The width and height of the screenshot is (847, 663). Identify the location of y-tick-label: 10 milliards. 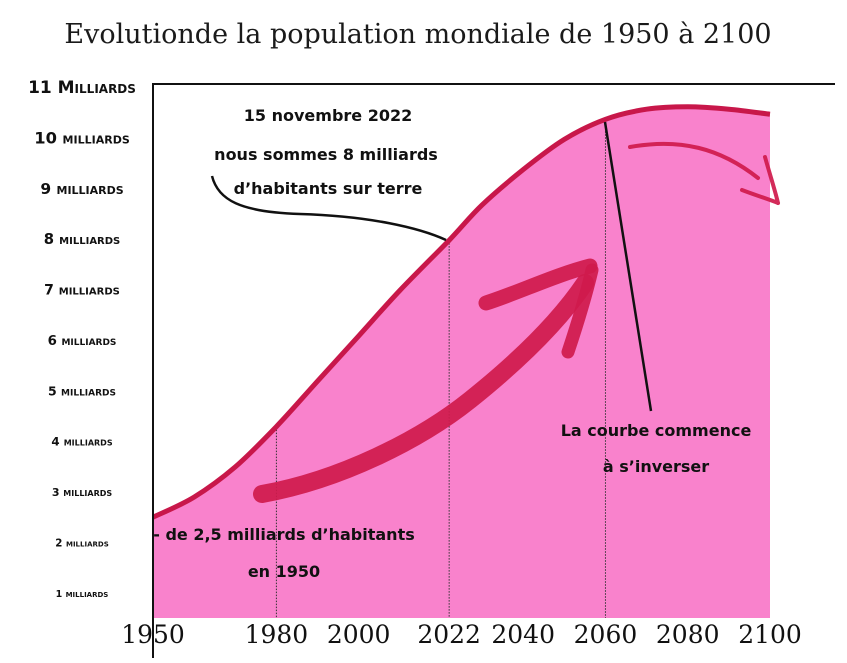
(82, 137).